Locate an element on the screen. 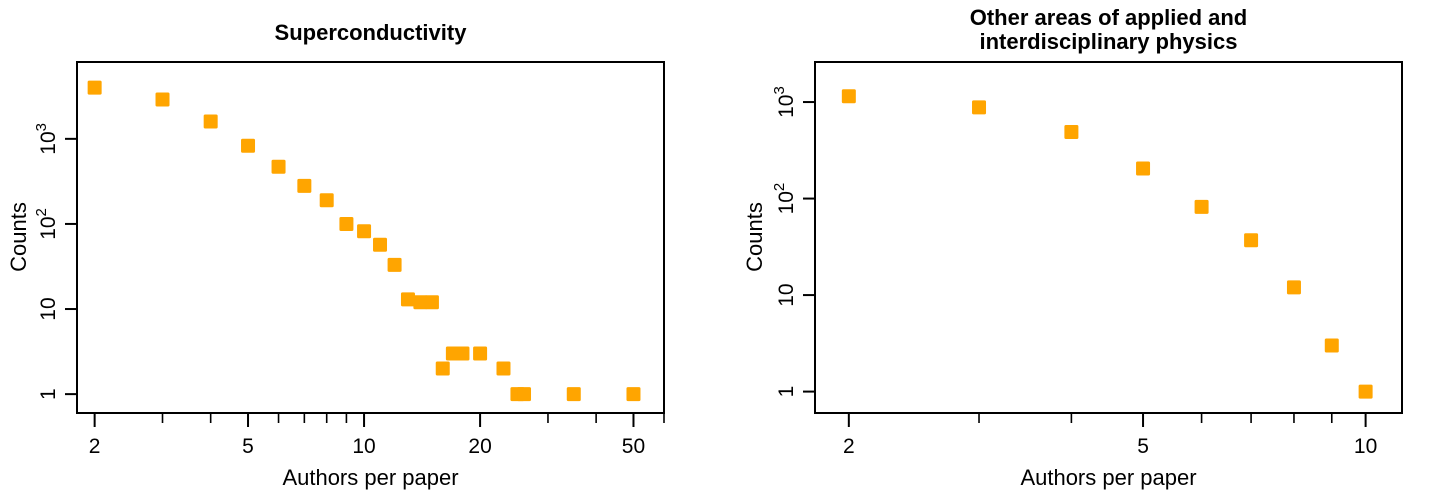  chart-title-line: Other areas of applied and is located at coordinates (1109, 17).